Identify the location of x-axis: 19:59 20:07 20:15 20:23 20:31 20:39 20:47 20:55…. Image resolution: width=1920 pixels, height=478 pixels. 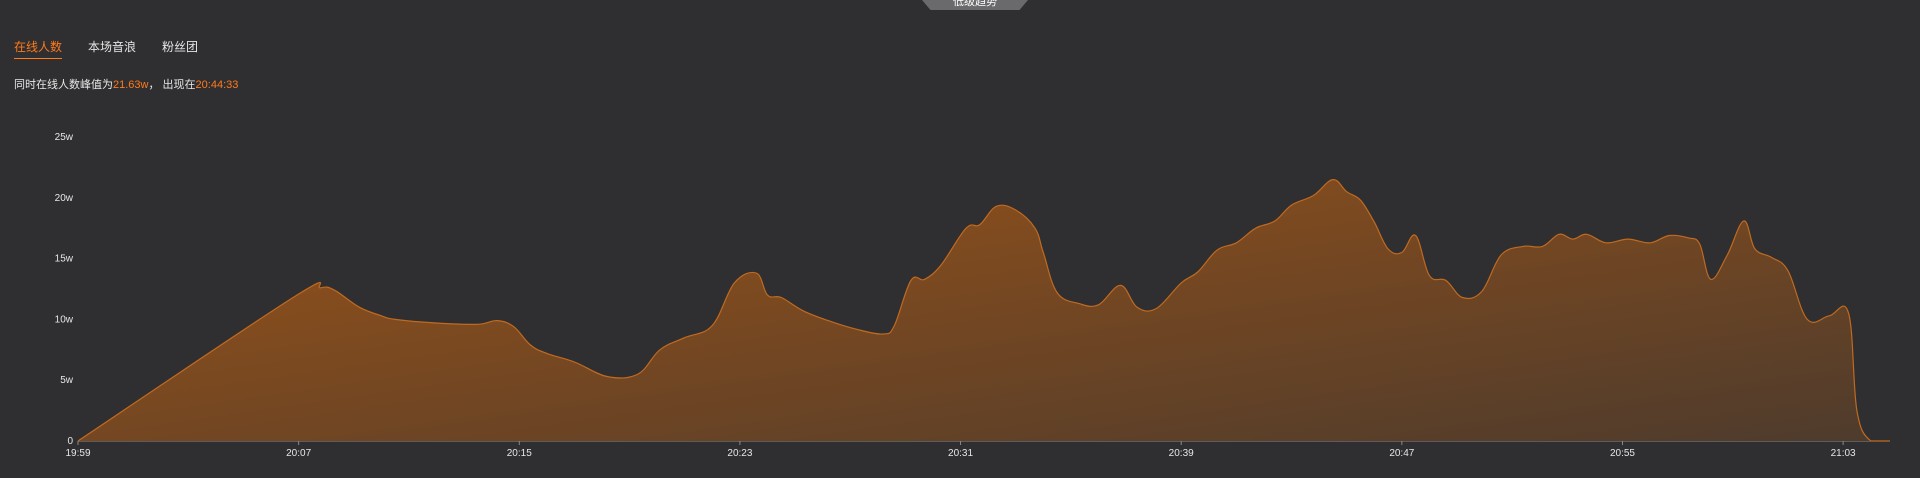
(977, 449).